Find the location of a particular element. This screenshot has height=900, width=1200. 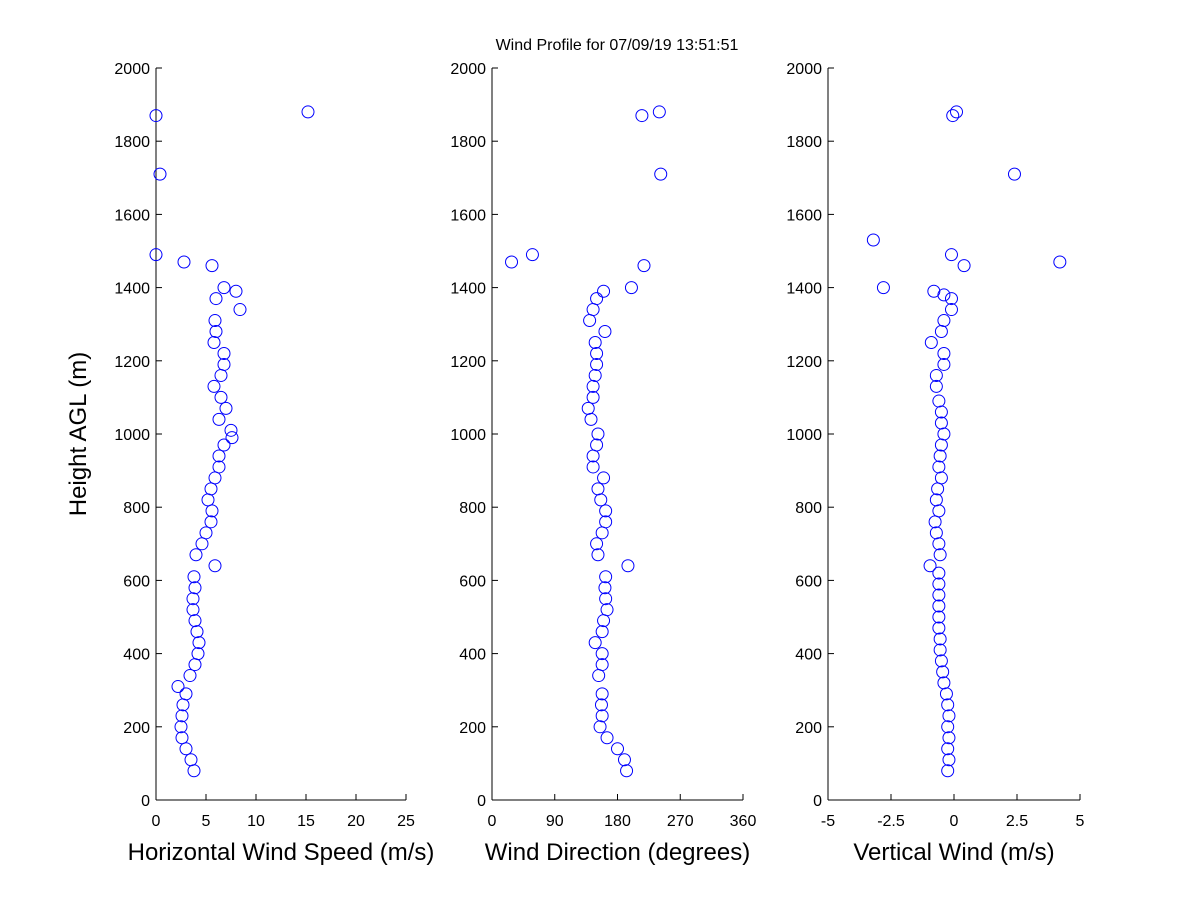

y-tick-label: 200 is located at coordinates (136, 728).